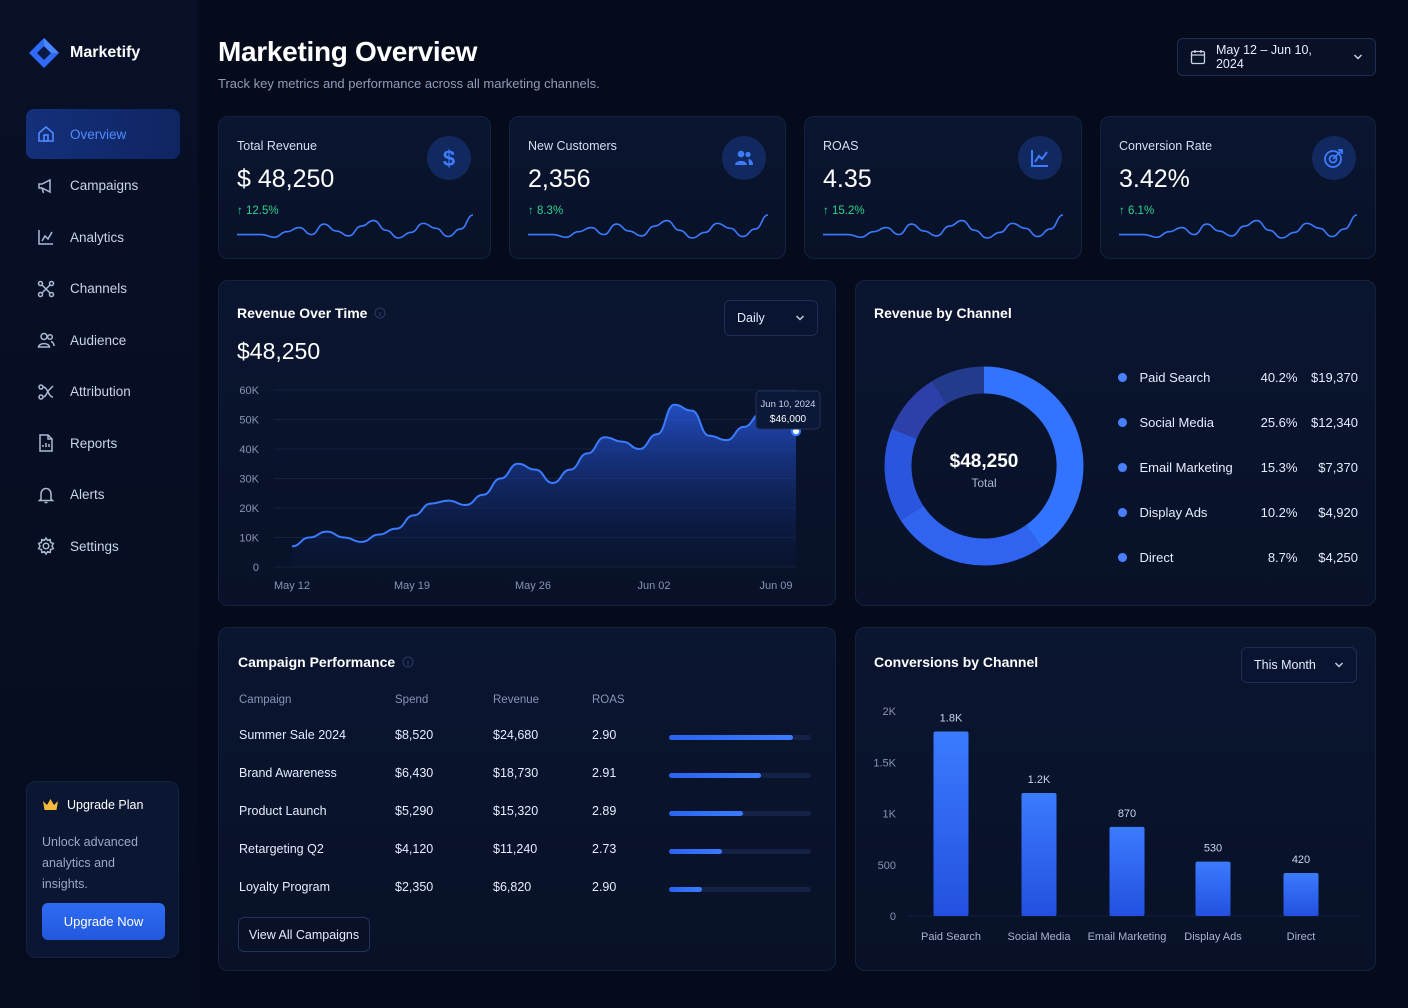 The height and width of the screenshot is (1008, 1408). What do you see at coordinates (87, 494) in the screenshot?
I see `sidebar-item-label: Alerts` at bounding box center [87, 494].